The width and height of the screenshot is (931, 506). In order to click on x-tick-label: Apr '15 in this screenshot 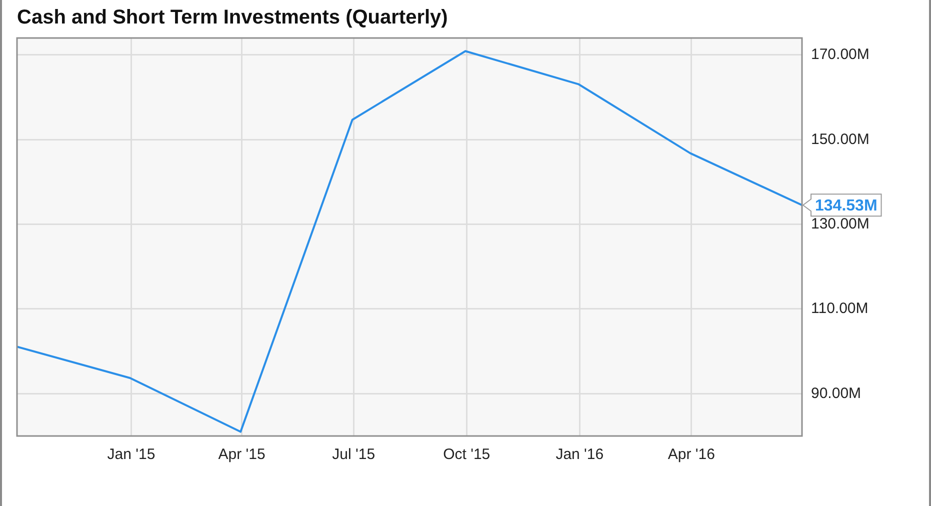, I will do `click(242, 455)`.